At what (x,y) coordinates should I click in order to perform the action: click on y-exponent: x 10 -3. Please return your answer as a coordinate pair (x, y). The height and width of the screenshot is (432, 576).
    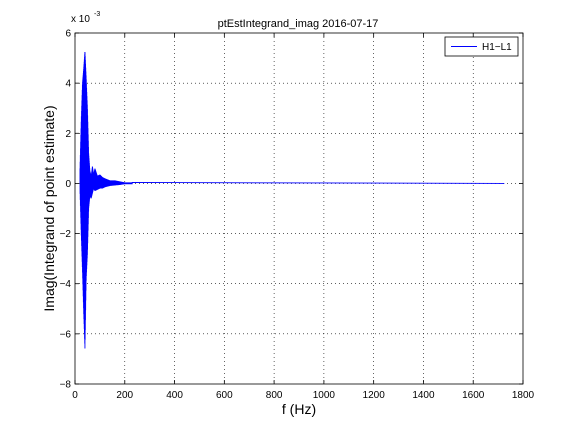
    Looking at the image, I should click on (85, 18).